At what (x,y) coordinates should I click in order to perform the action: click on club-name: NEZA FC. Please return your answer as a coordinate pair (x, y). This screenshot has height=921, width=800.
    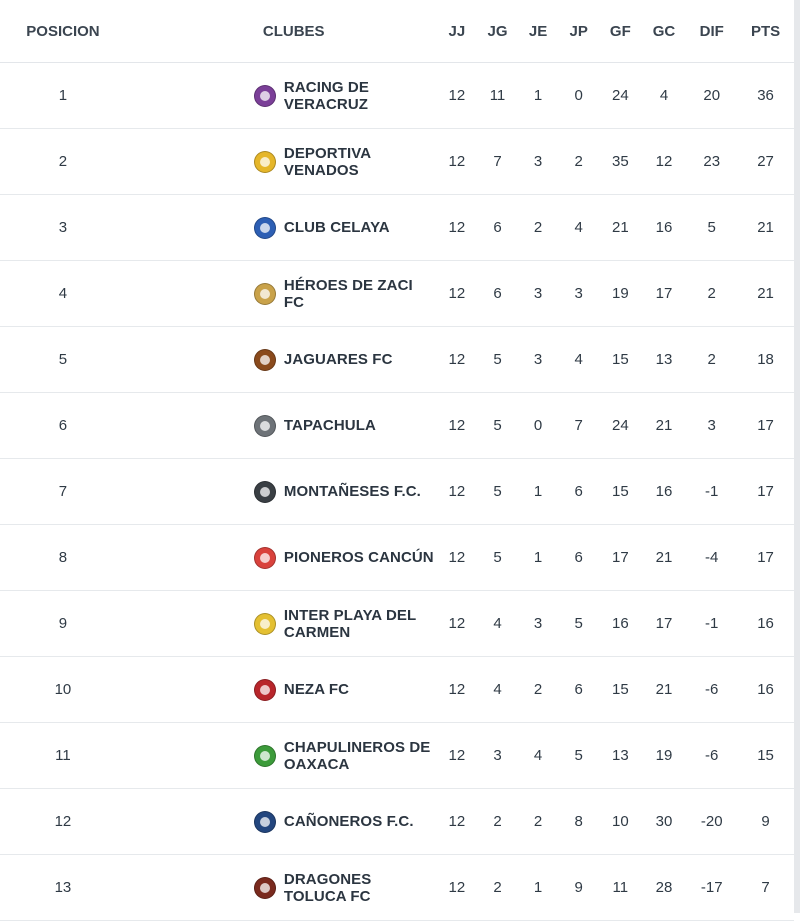
    Looking at the image, I should click on (316, 689).